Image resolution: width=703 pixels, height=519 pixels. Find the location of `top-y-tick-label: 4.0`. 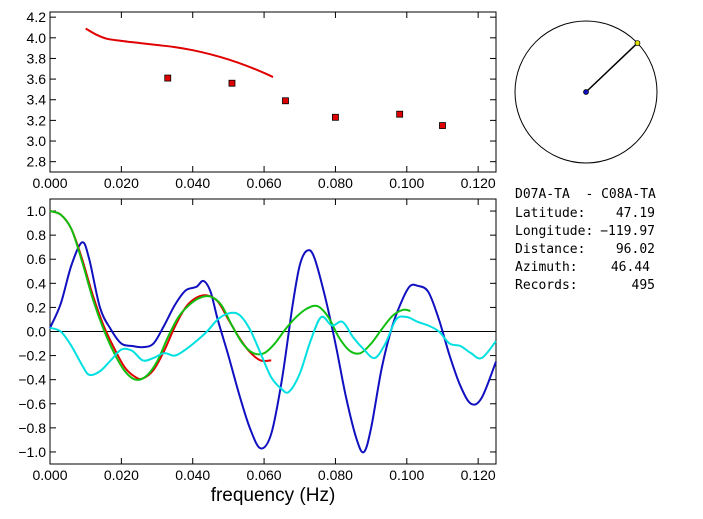

top-y-tick-label: 4.0 is located at coordinates (37, 38).